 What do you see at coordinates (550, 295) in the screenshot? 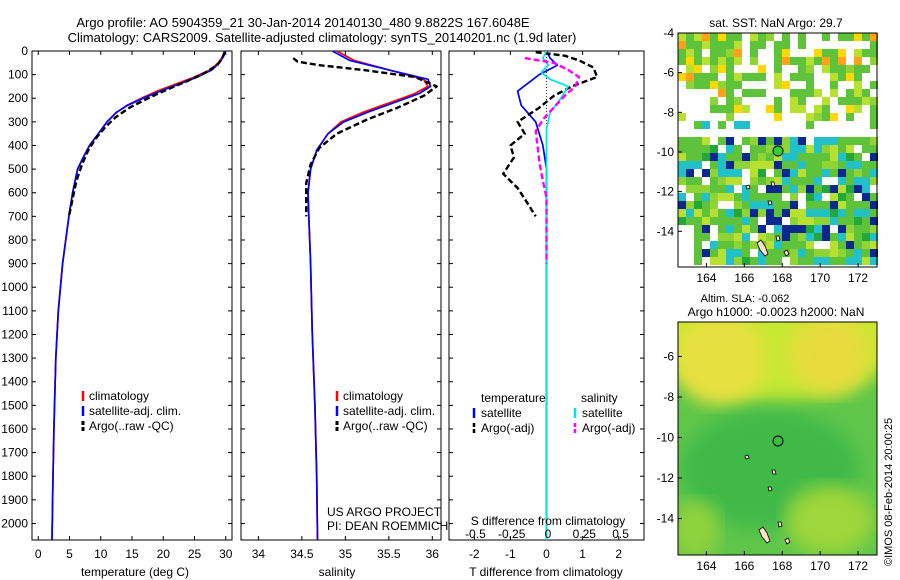
I see `difference-lines` at bounding box center [550, 295].